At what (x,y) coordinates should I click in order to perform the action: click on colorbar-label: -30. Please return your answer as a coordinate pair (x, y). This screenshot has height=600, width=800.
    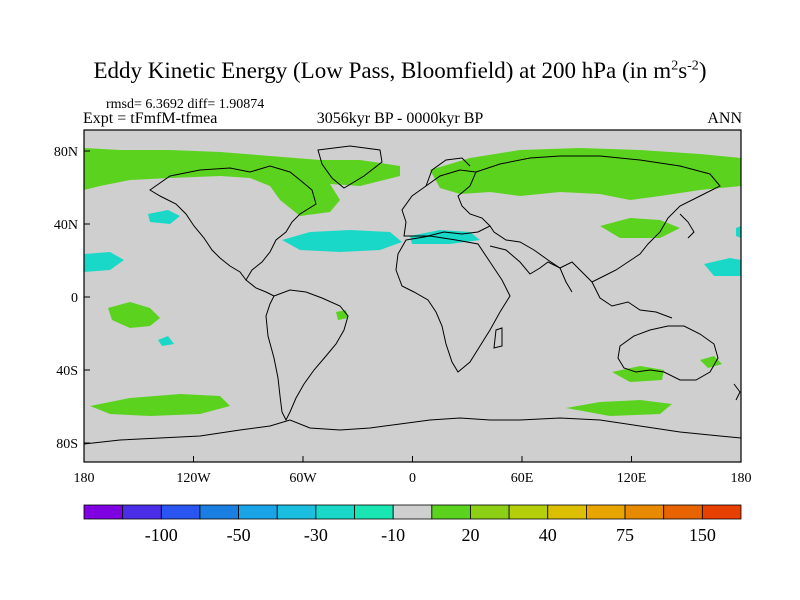
    Looking at the image, I should click on (316, 535).